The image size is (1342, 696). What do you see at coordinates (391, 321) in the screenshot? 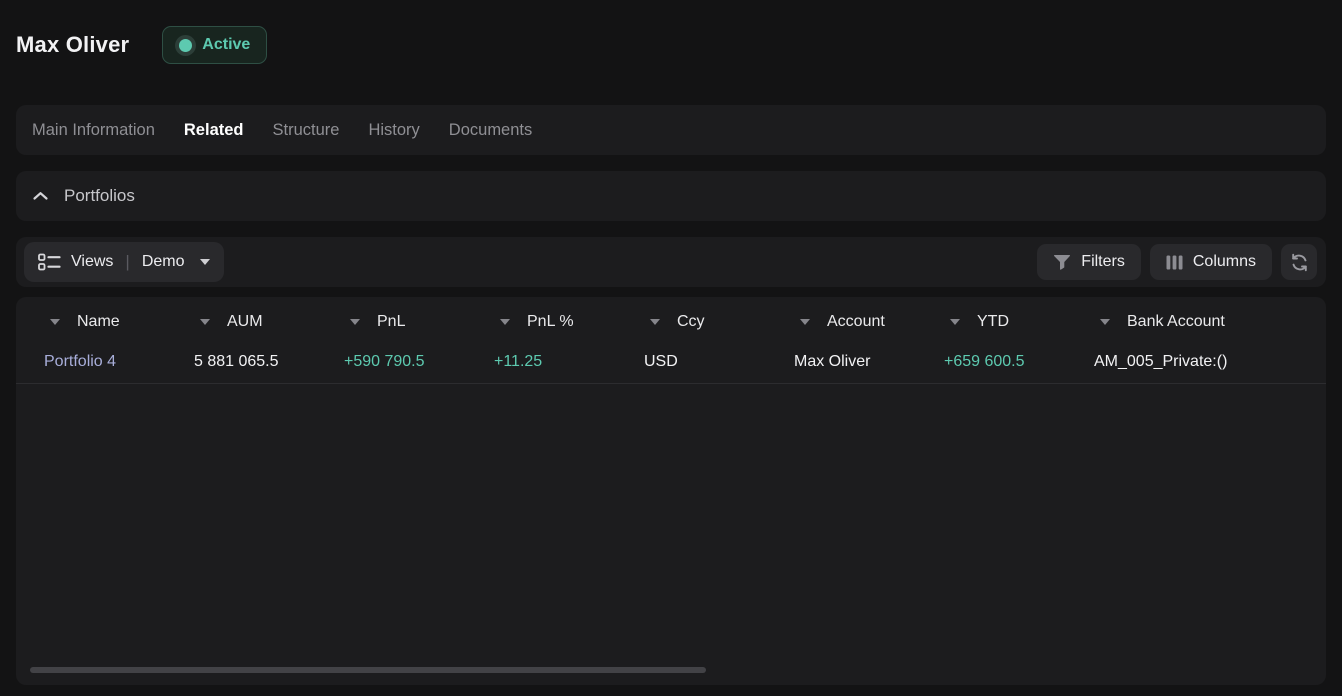
I see `column-header-label: PnL` at bounding box center [391, 321].